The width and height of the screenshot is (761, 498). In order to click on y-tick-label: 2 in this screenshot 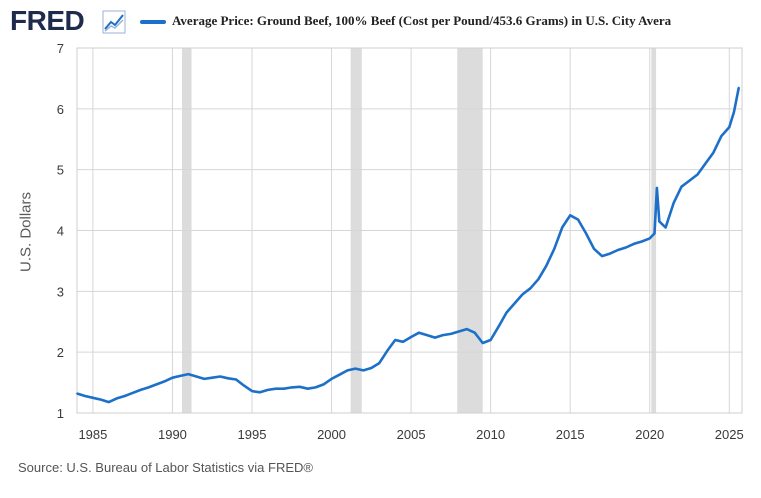, I will do `click(60, 352)`.